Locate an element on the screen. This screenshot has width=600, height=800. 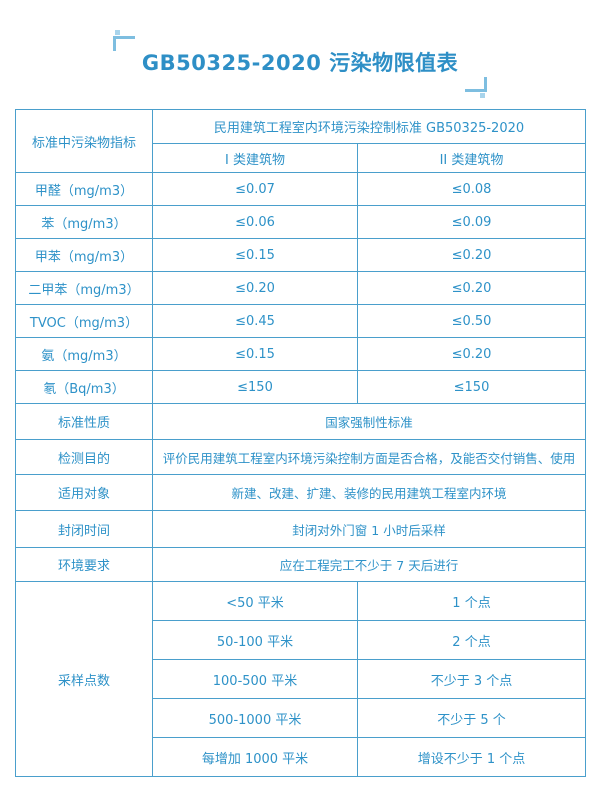
pollutant-row-radon: 氡（Bq/m3） ≤150 ≤150 is located at coordinates (301, 387).